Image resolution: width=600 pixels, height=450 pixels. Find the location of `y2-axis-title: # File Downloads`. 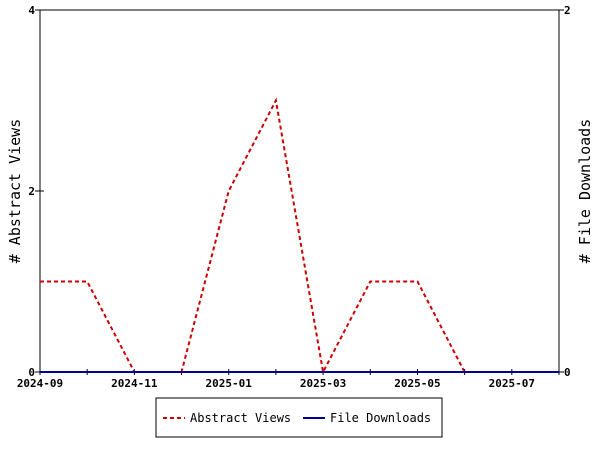

y2-axis-title: # File Downloads is located at coordinates (585, 191).